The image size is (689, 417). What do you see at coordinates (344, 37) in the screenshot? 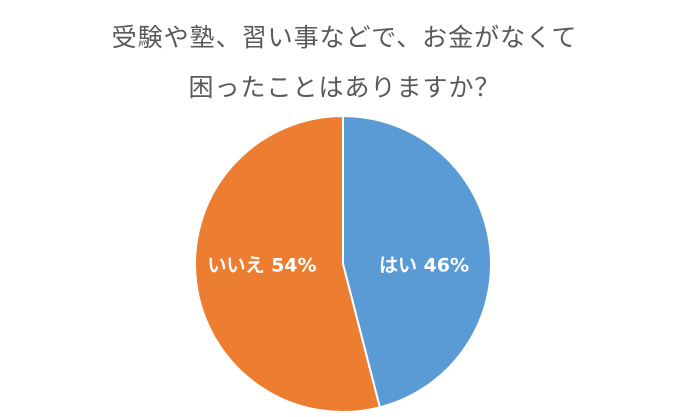
I see `chart-title-line-1: 受験や塾、習い事などで、お金がなくて` at bounding box center [344, 37].